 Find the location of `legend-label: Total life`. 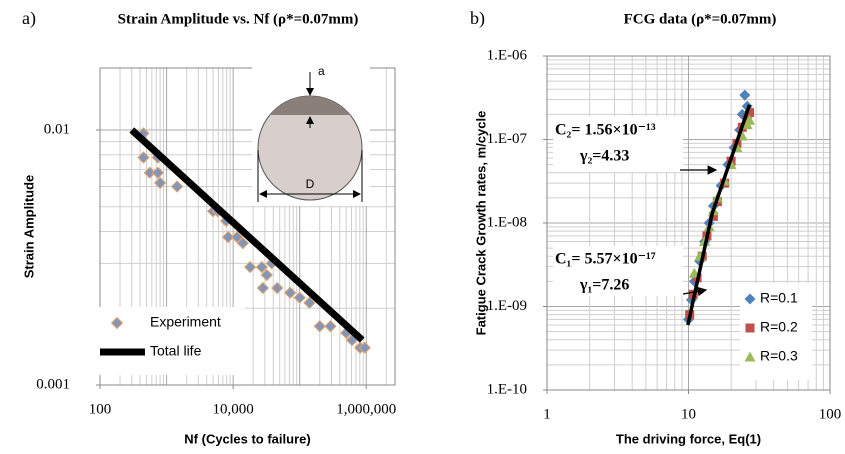

legend-label: Total life is located at coordinates (176, 351).